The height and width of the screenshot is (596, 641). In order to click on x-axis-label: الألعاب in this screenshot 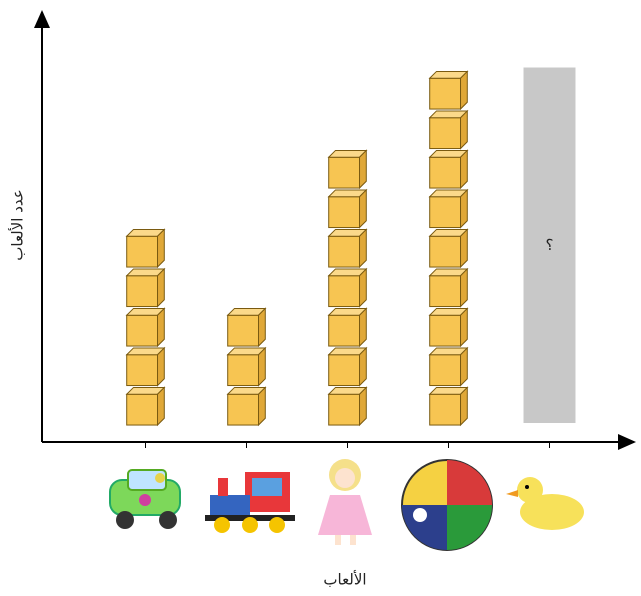, I will do `click(344, 579)`.